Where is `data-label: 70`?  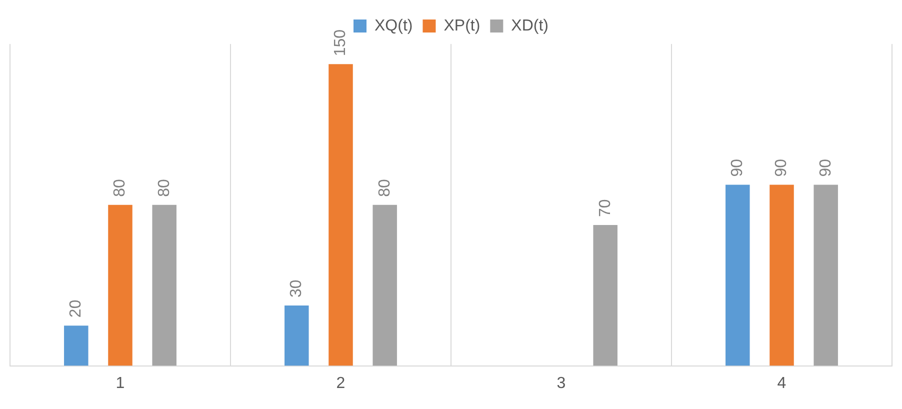 data-label: 70 is located at coordinates (605, 208).